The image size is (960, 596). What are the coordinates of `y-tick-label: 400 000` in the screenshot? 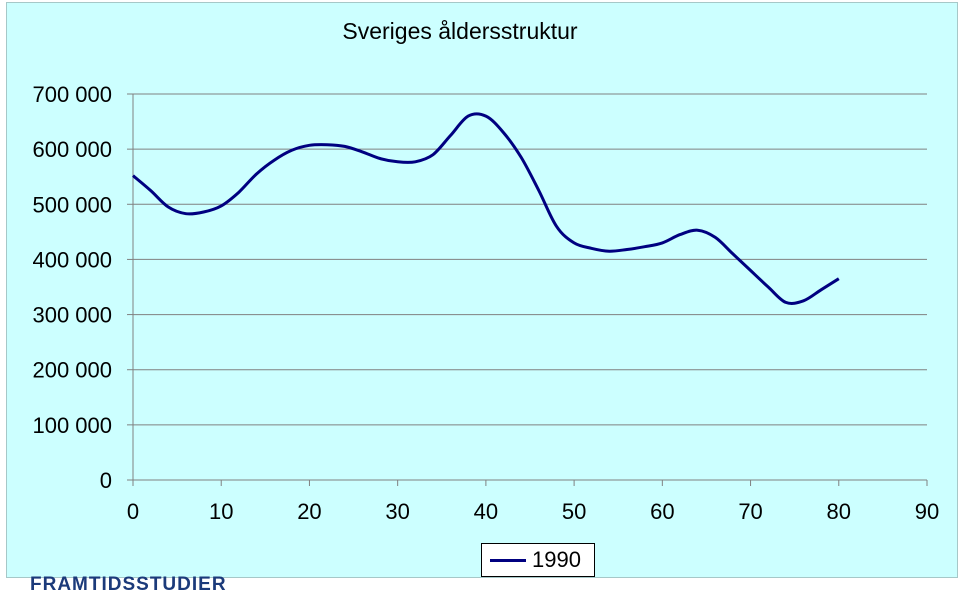 It's located at (72, 259).